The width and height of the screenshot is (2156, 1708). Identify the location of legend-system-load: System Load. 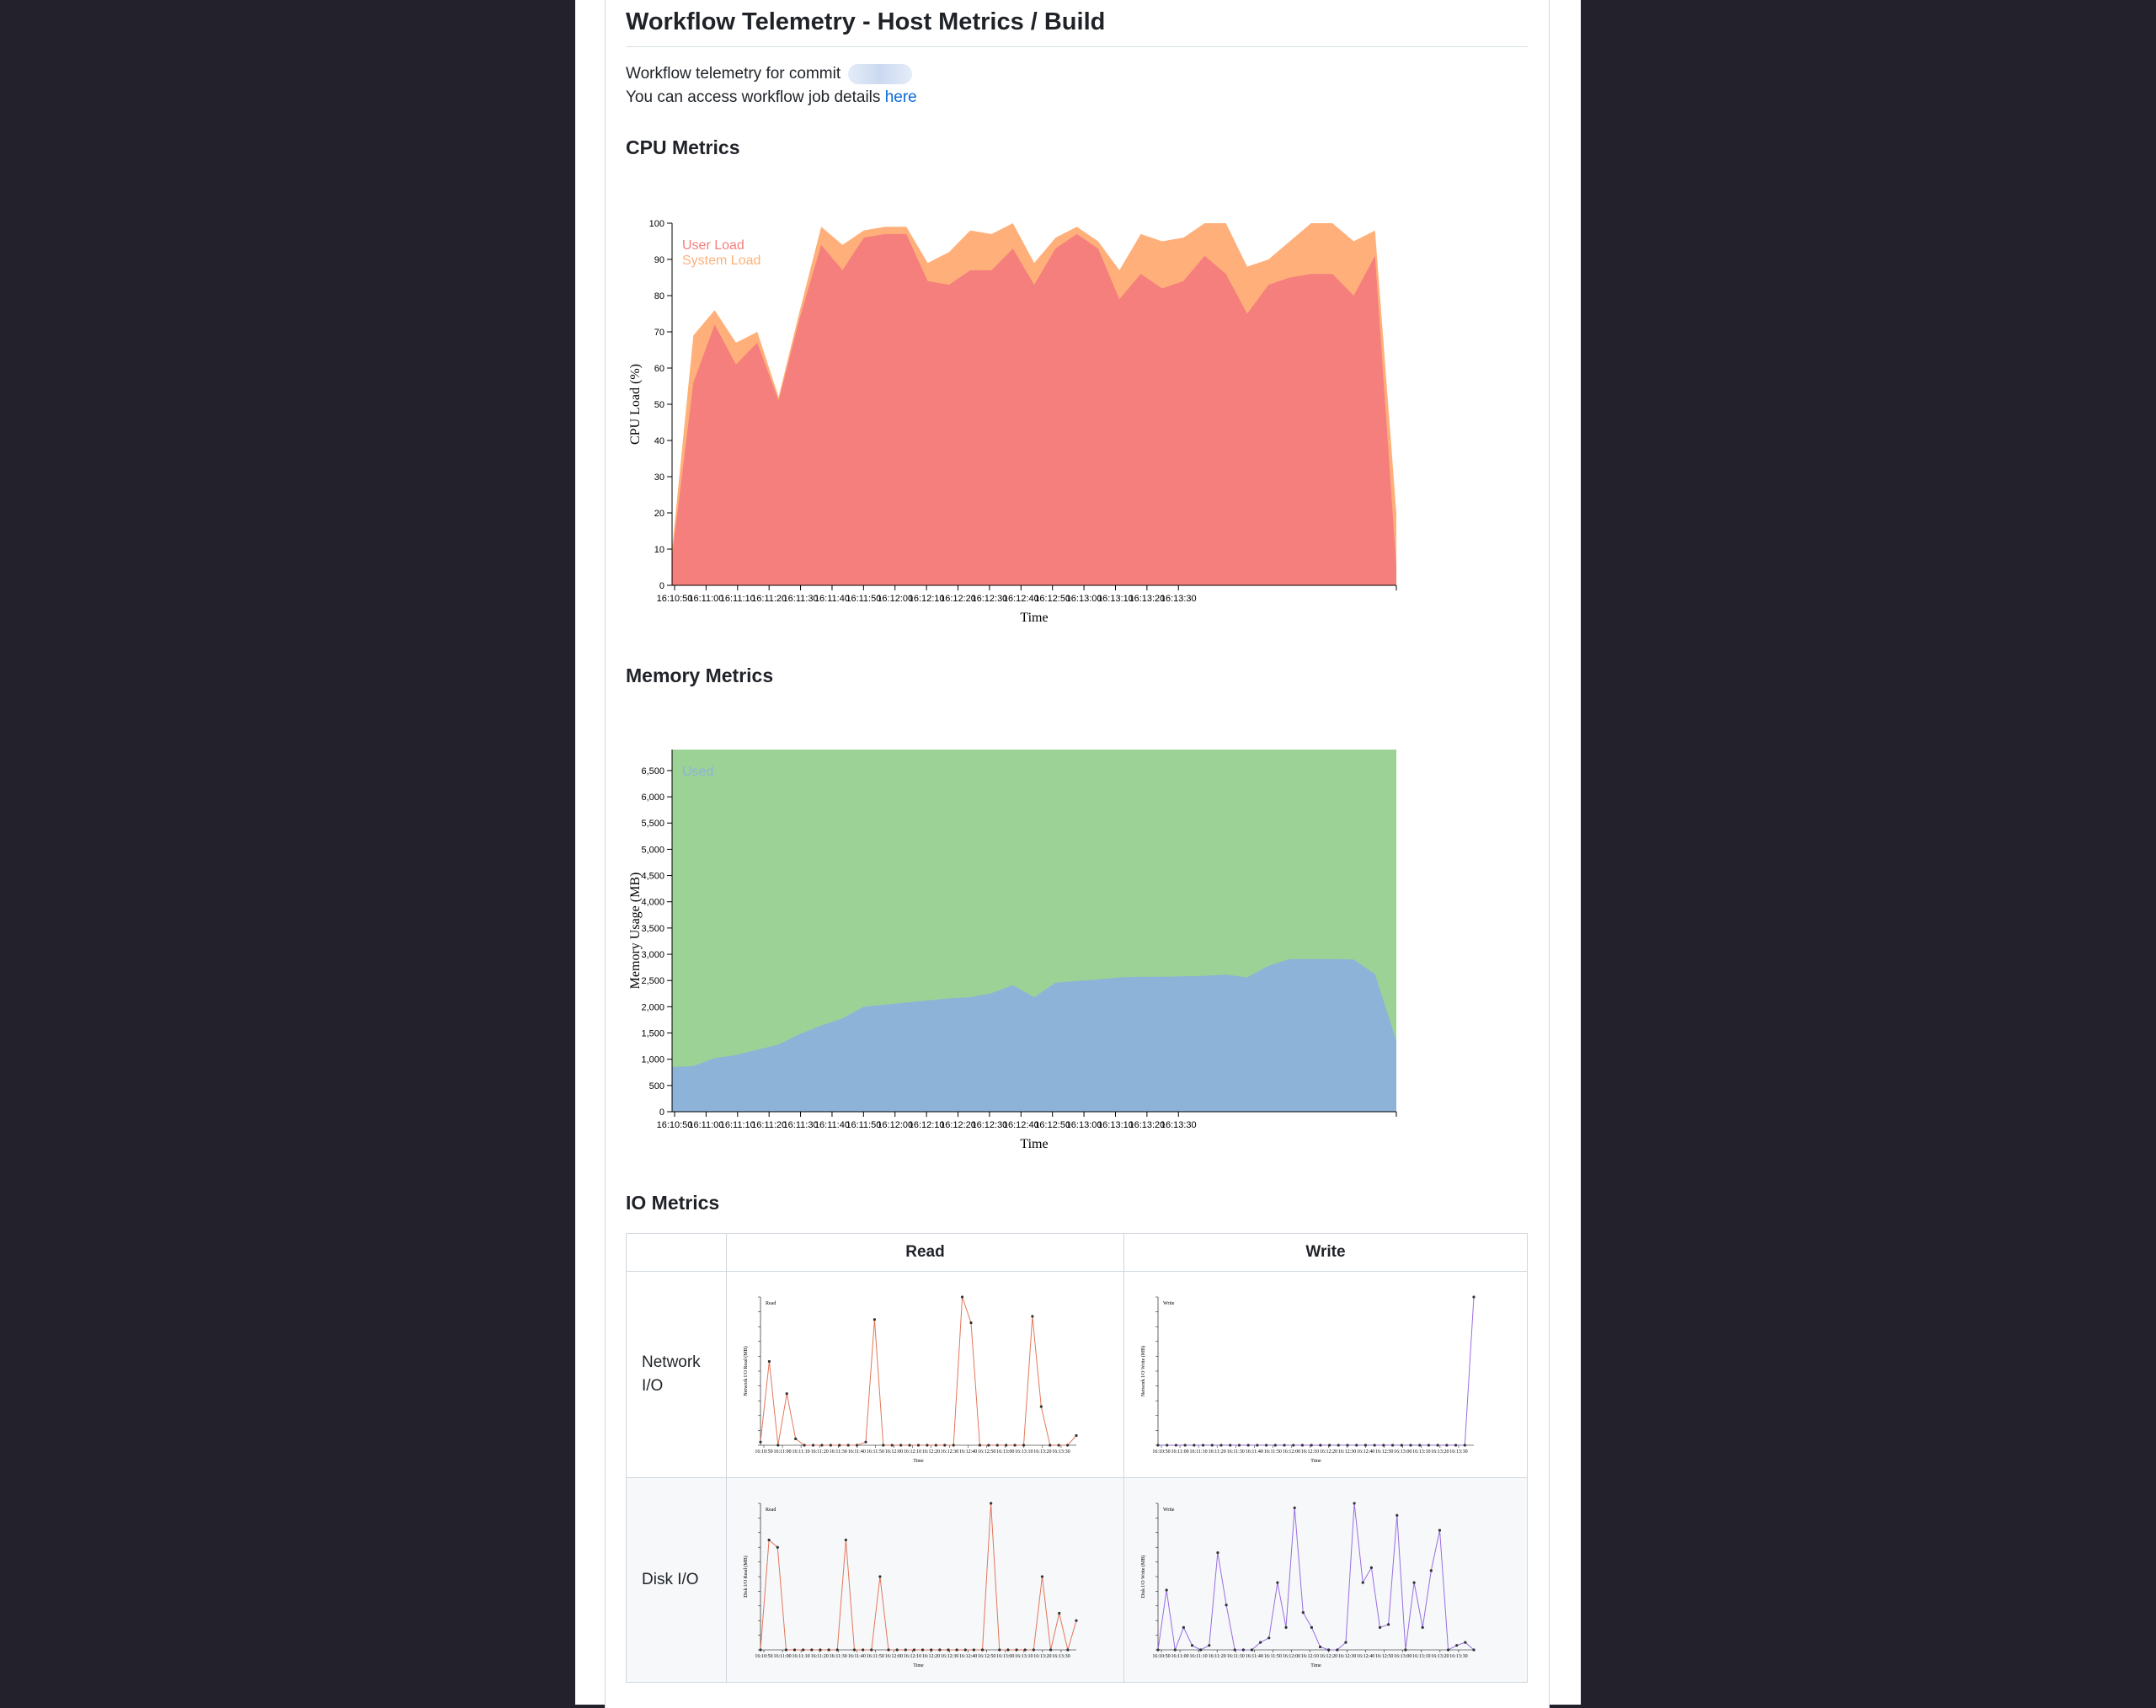
(721, 261).